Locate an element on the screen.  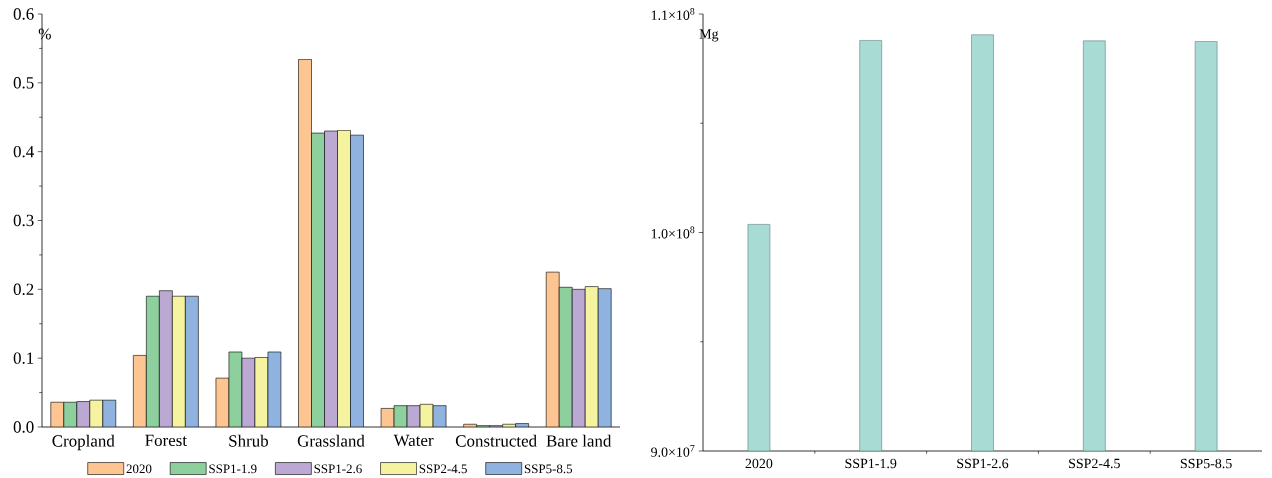
x-tick-label: Forest is located at coordinates (166, 440).